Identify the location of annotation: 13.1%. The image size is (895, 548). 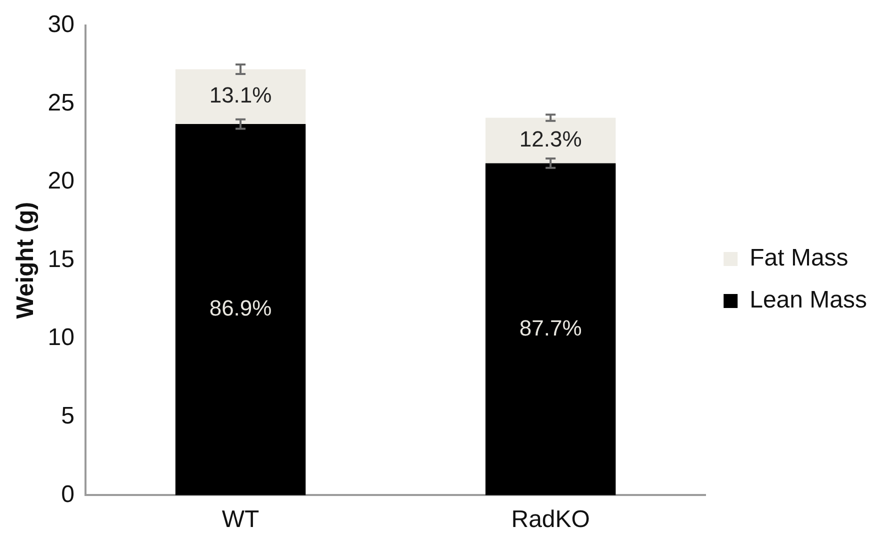
(240, 95).